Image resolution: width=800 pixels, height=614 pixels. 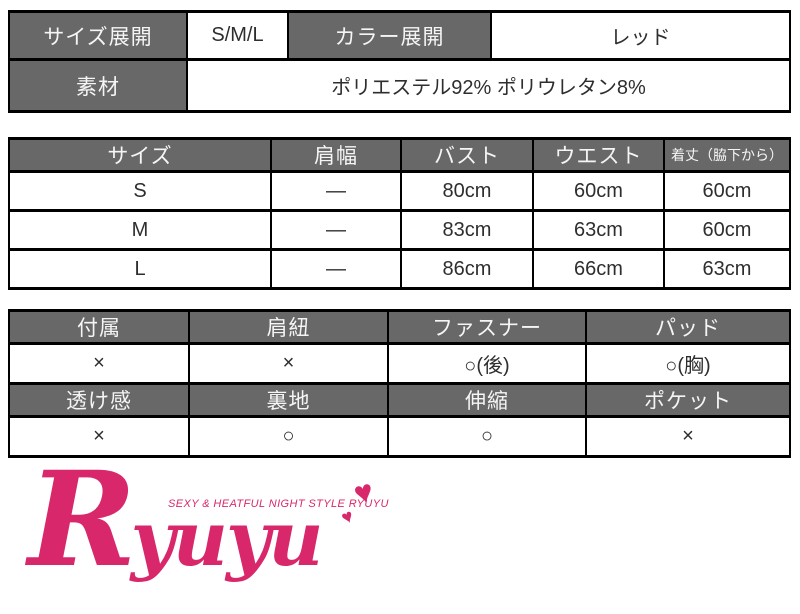 What do you see at coordinates (688, 436) in the screenshot?
I see `pocket-value: ×` at bounding box center [688, 436].